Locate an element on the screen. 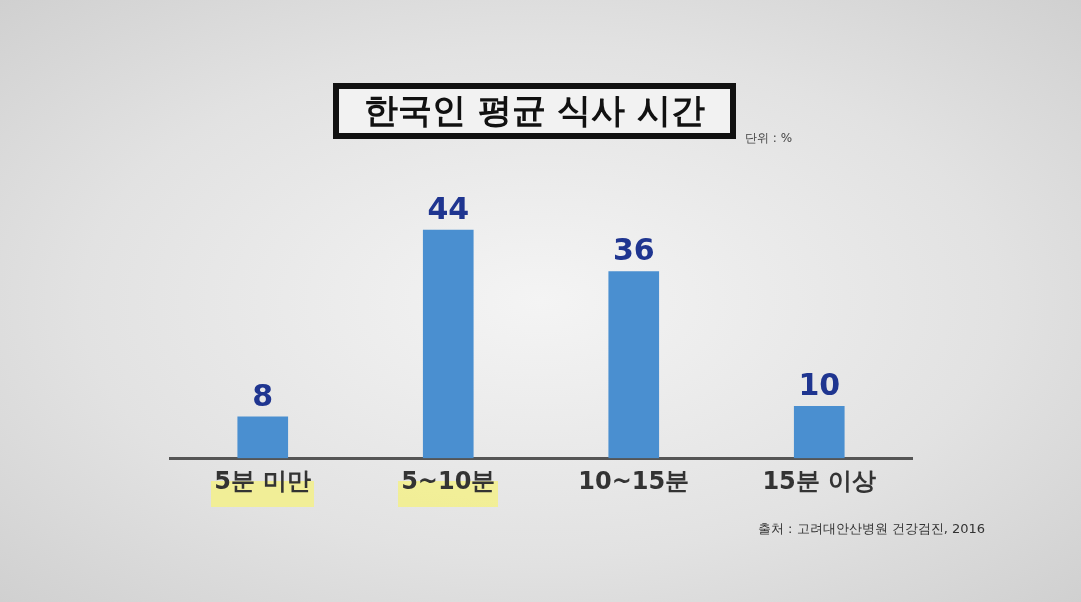 The width and height of the screenshot is (1081, 602). data-label: 44 is located at coordinates (448, 208).